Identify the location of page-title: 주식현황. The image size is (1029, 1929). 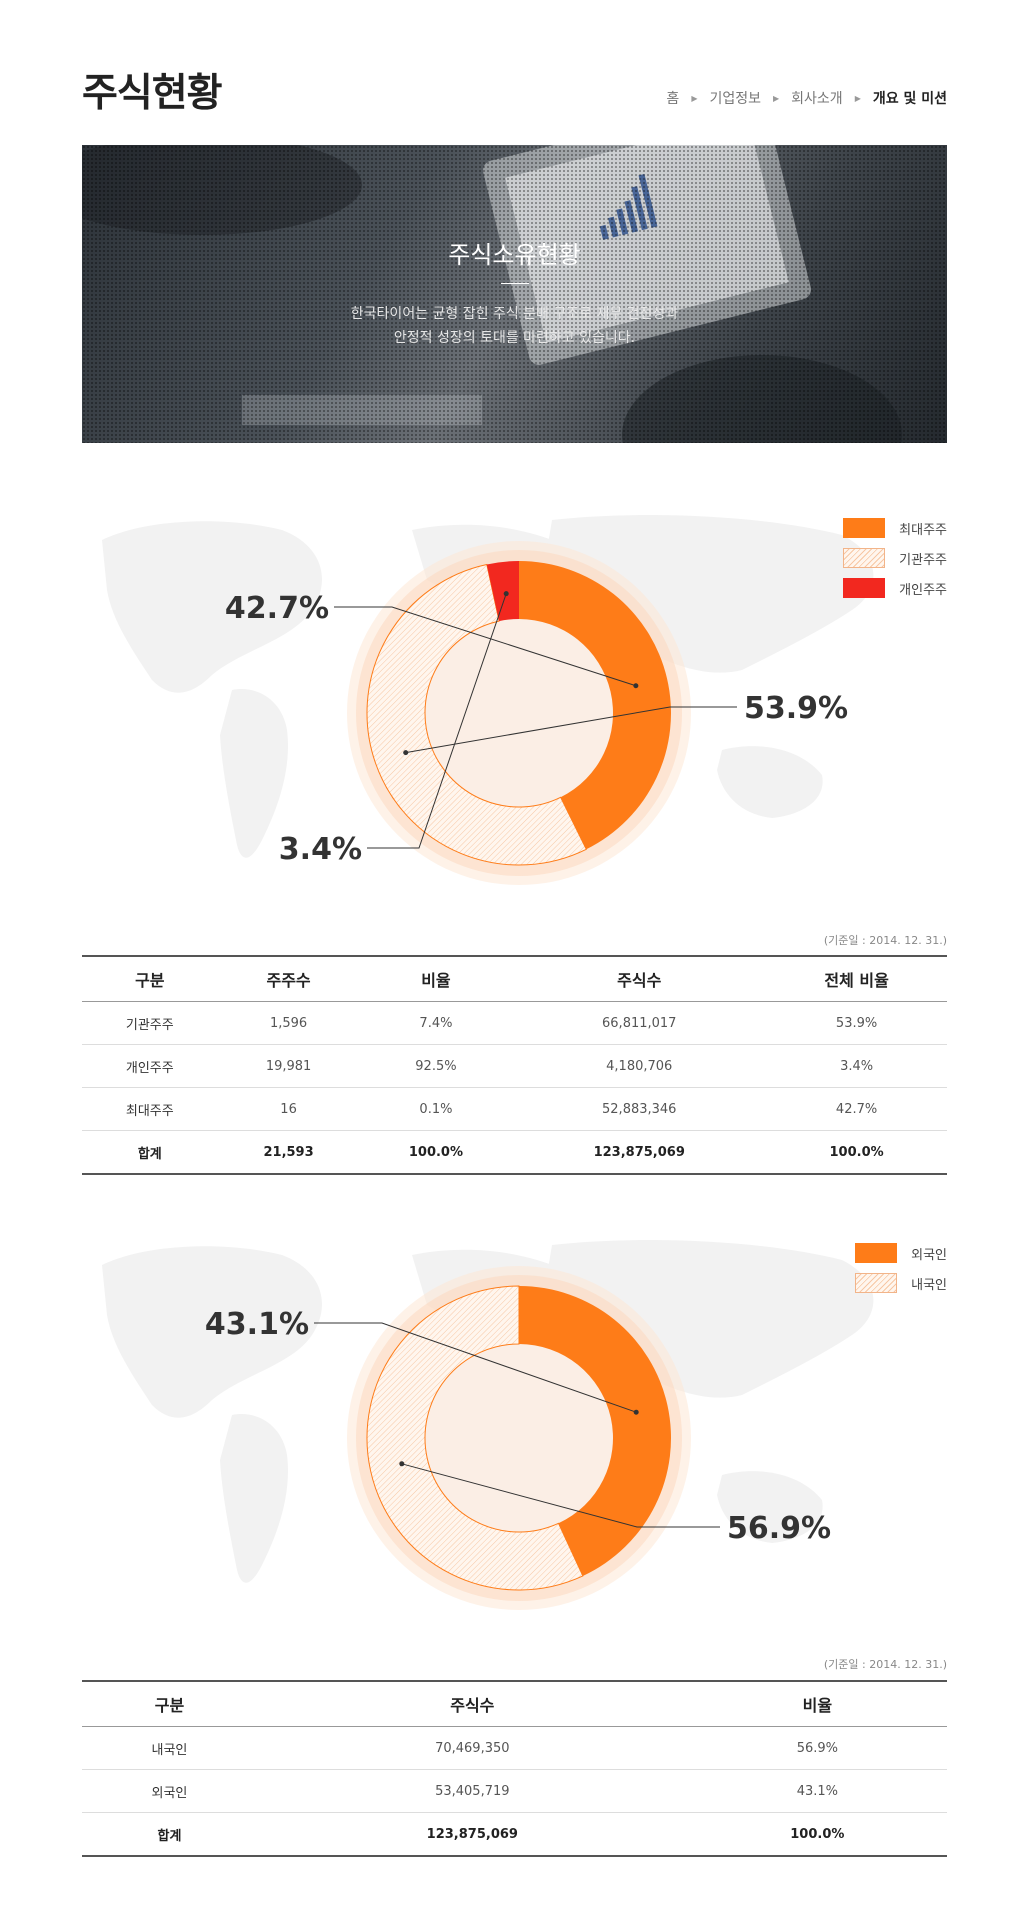
(152, 93).